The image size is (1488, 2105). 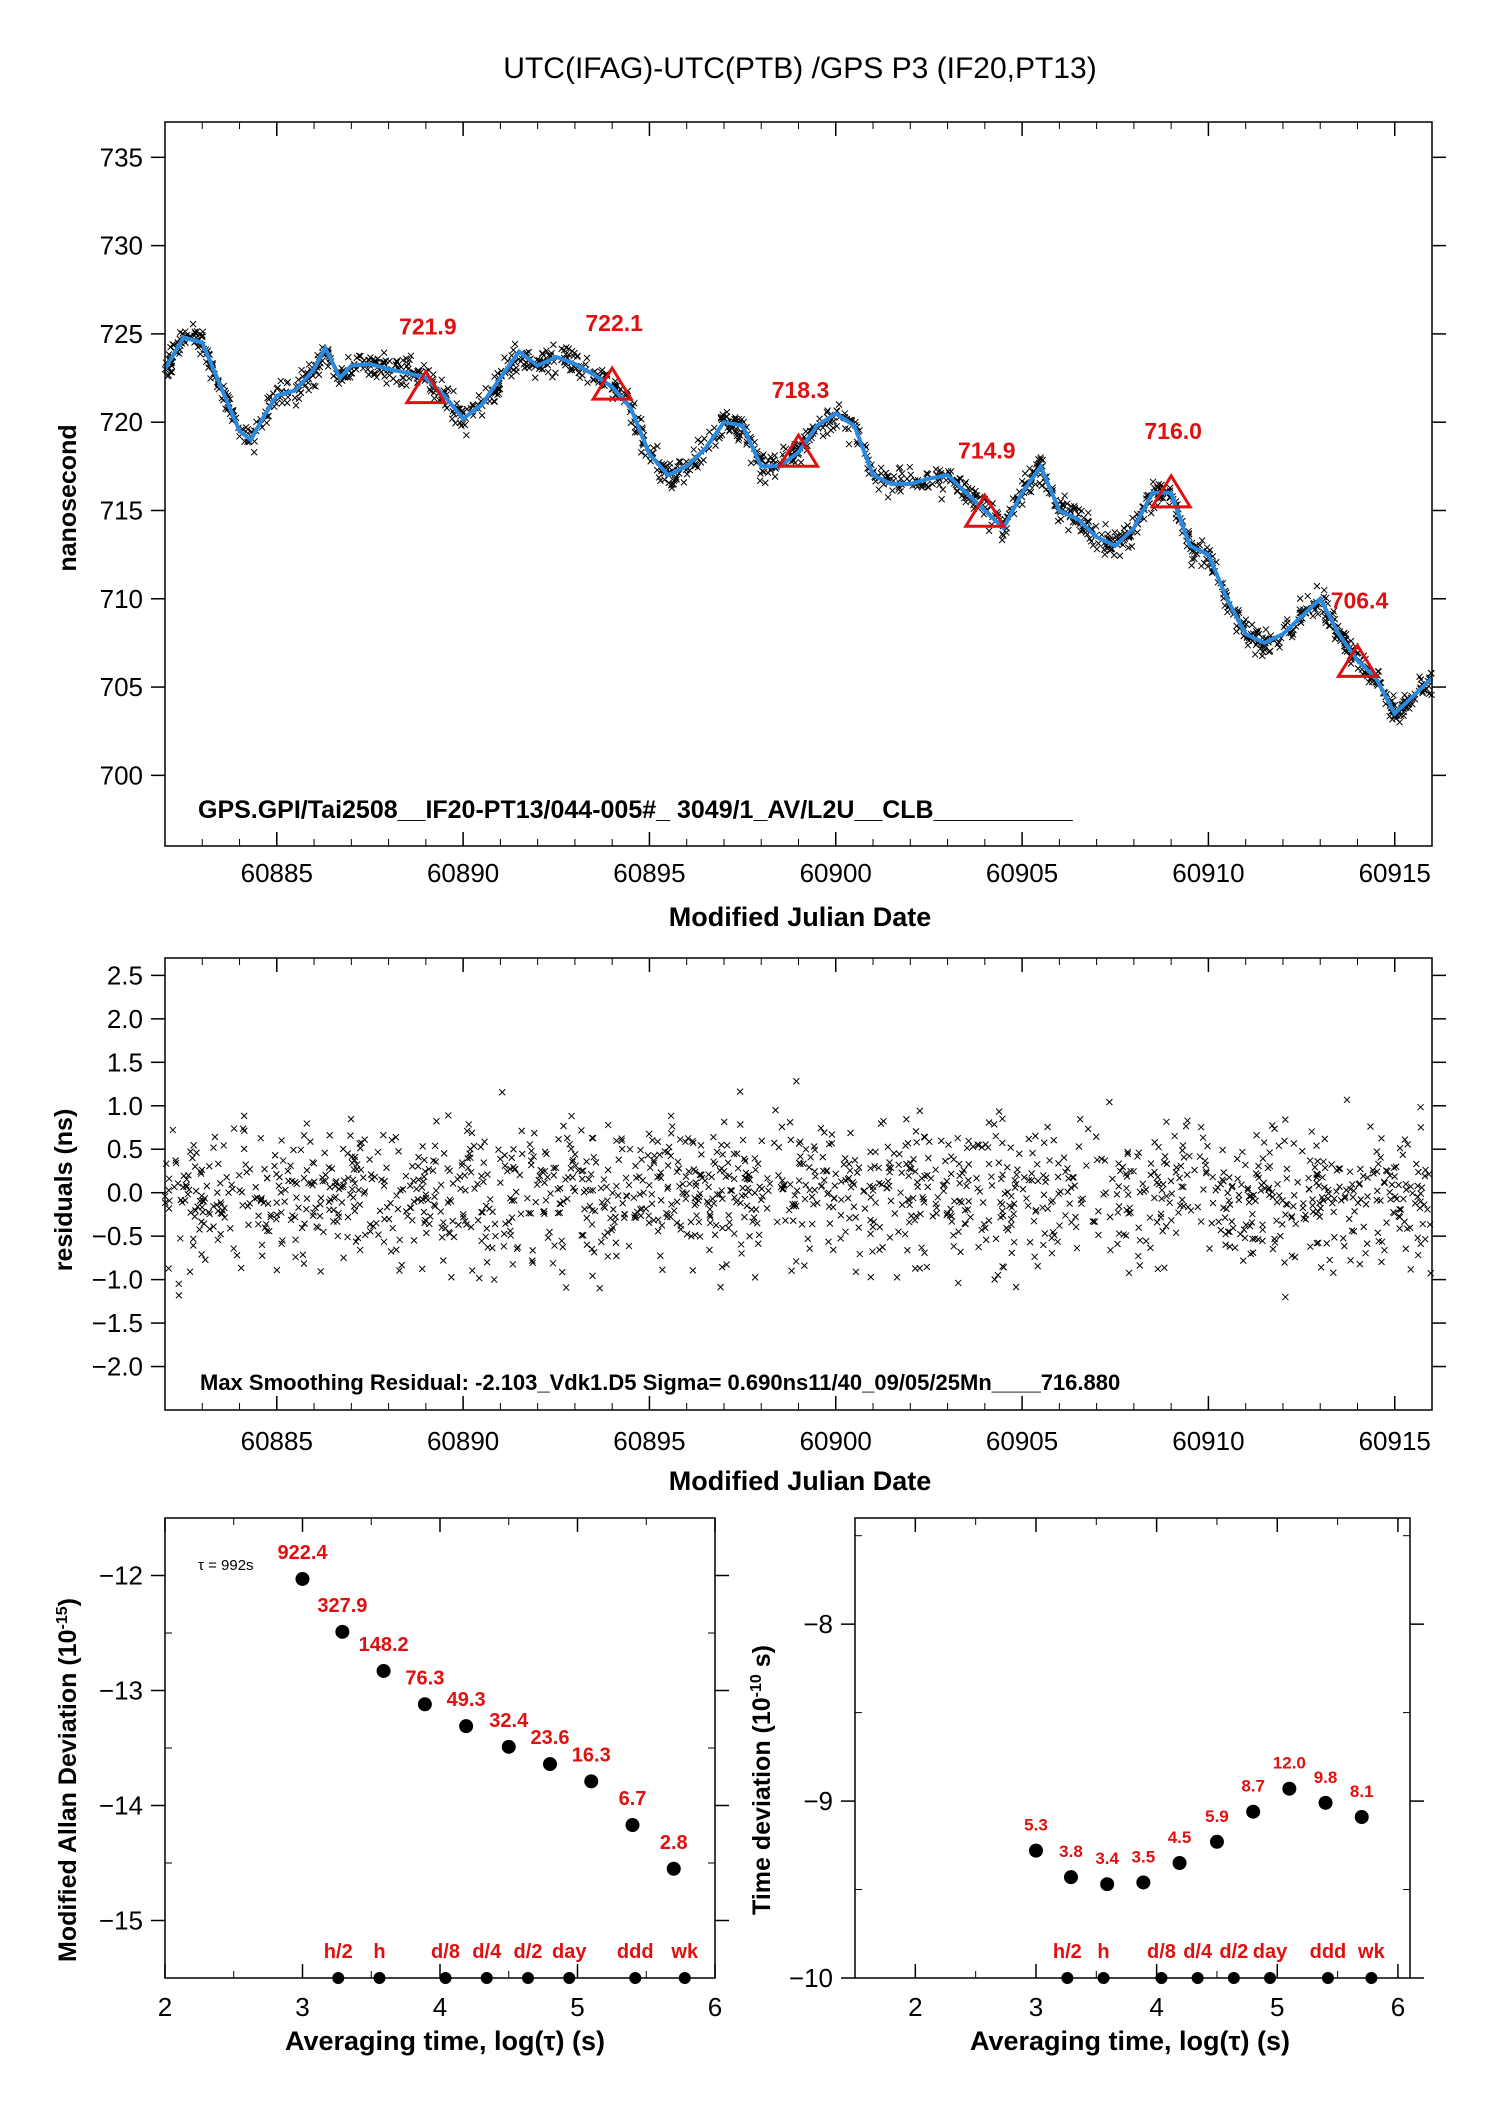 I want to click on x-tick-label: 60895, so click(x=649, y=873).